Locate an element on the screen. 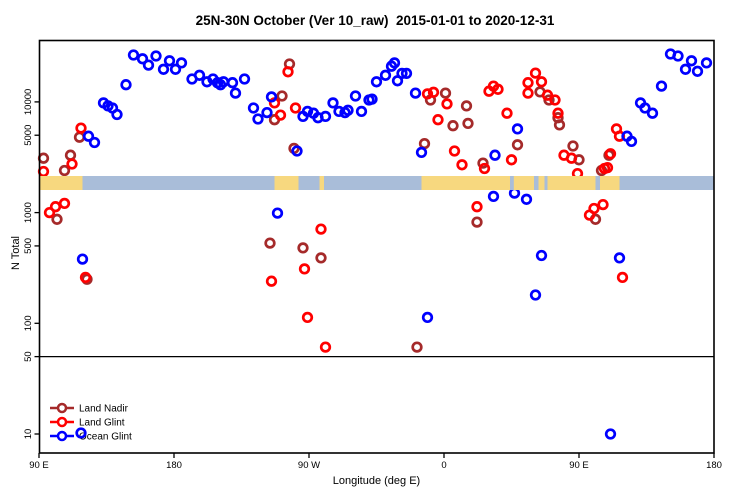 This screenshot has width=750, height=500. x-axis: 90 E 180 90 W 0 90 E 180 is located at coordinates (375, 462).